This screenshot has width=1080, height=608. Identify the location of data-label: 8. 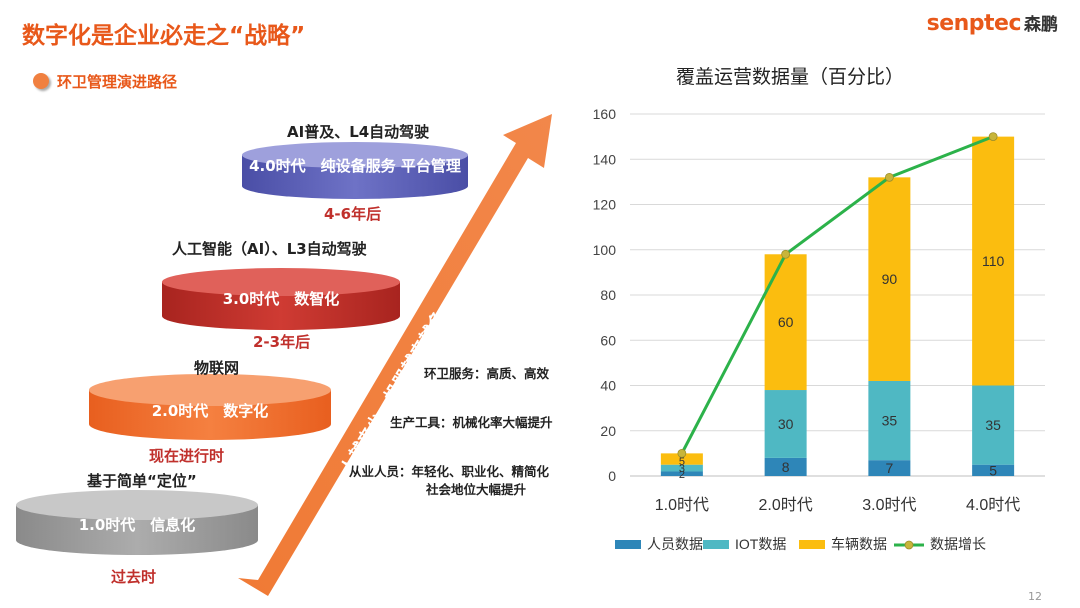
(786, 467).